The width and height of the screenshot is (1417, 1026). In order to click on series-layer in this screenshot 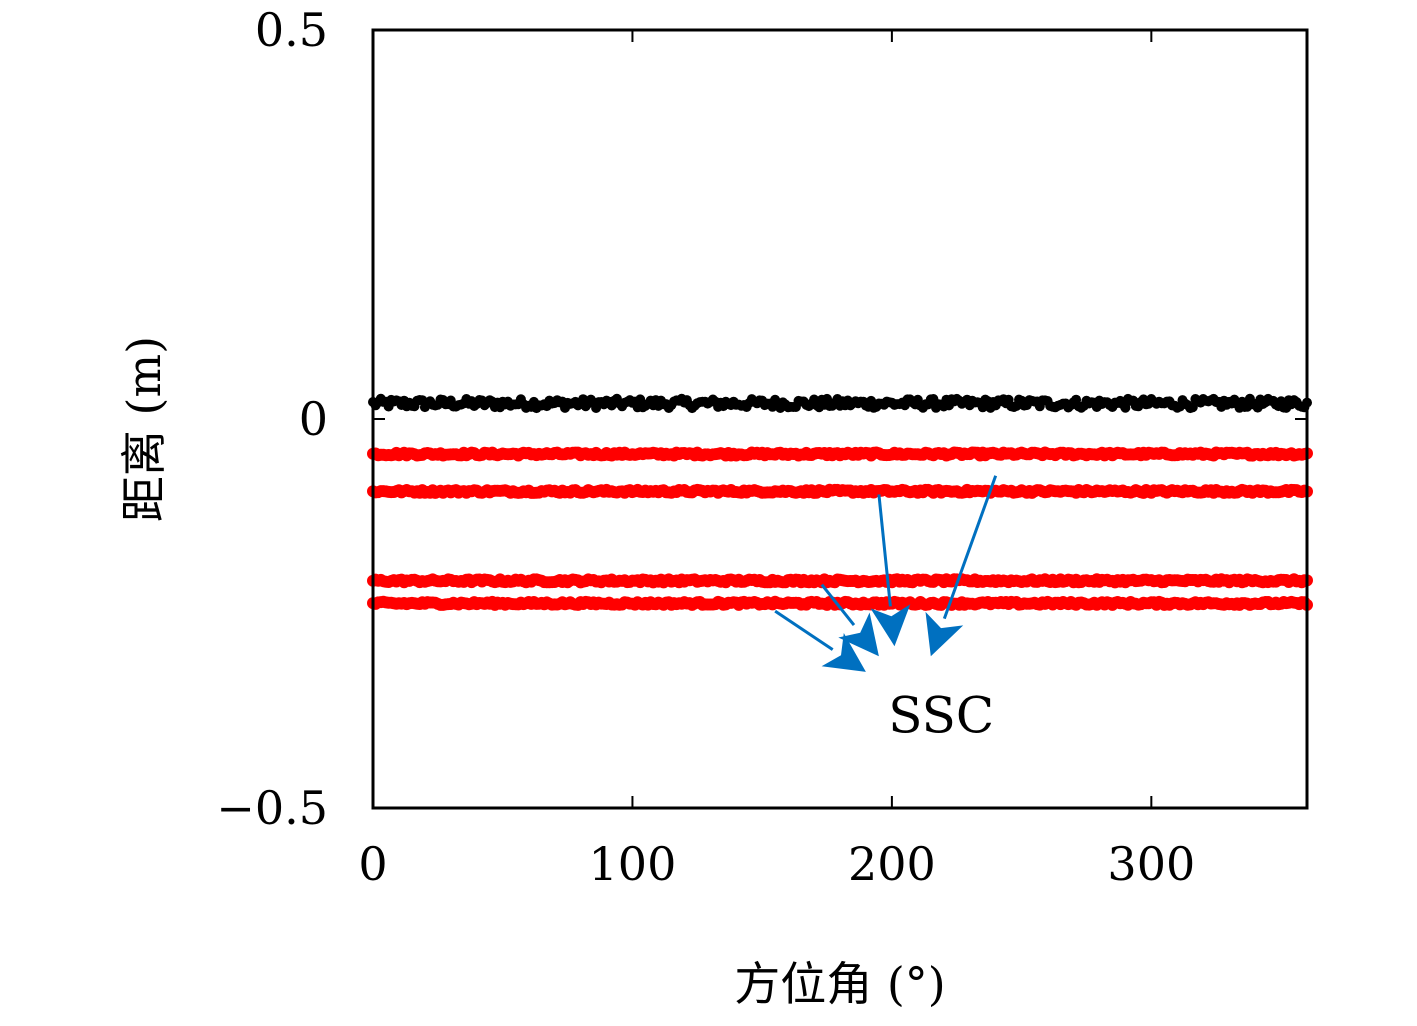, I will do `click(840, 502)`.